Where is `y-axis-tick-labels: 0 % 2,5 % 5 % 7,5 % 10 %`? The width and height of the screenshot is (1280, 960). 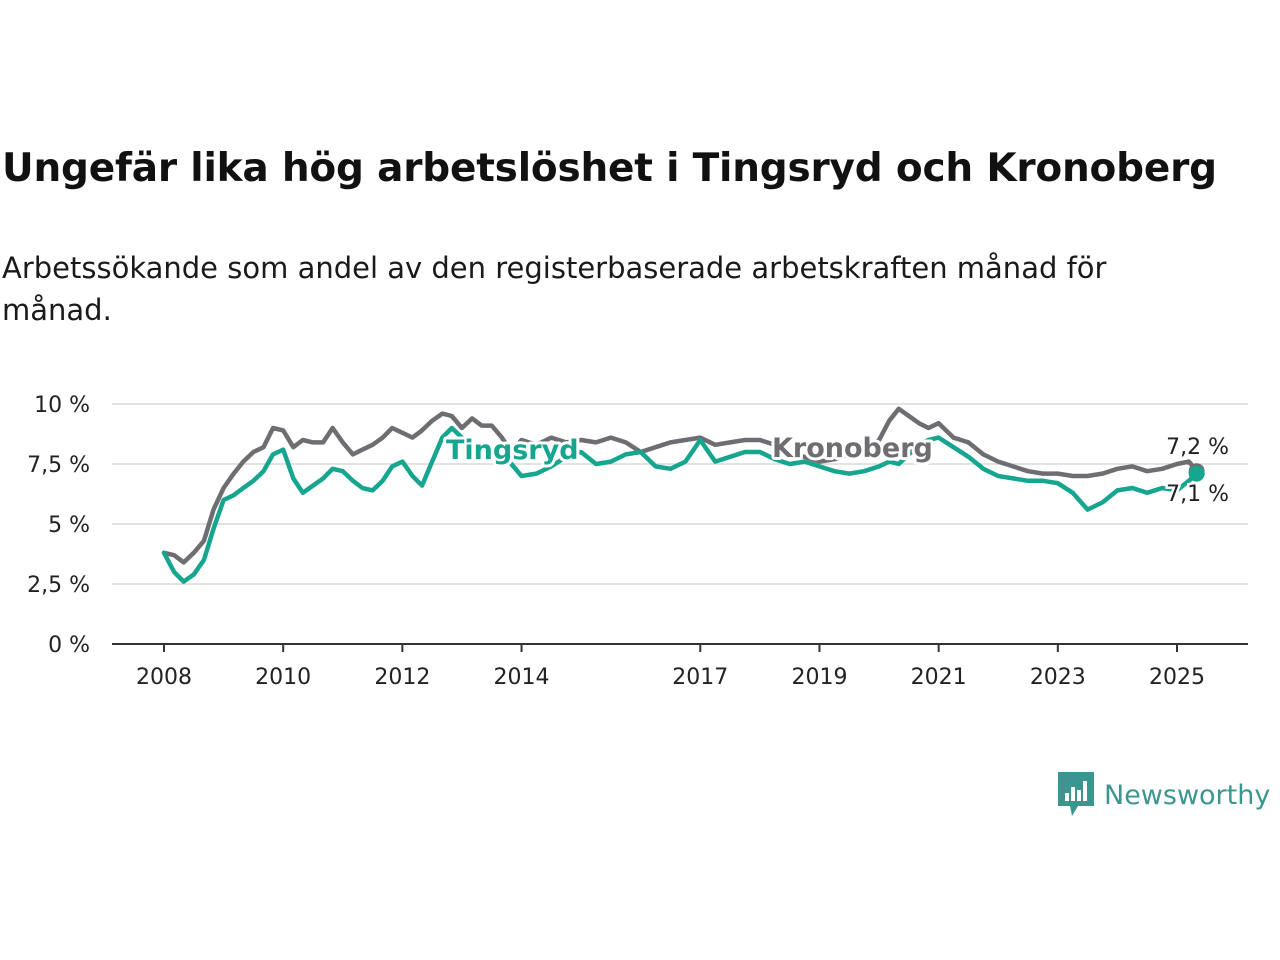 y-axis-tick-labels: 0 % 2,5 % 5 % 7,5 % 10 % is located at coordinates (58, 525).